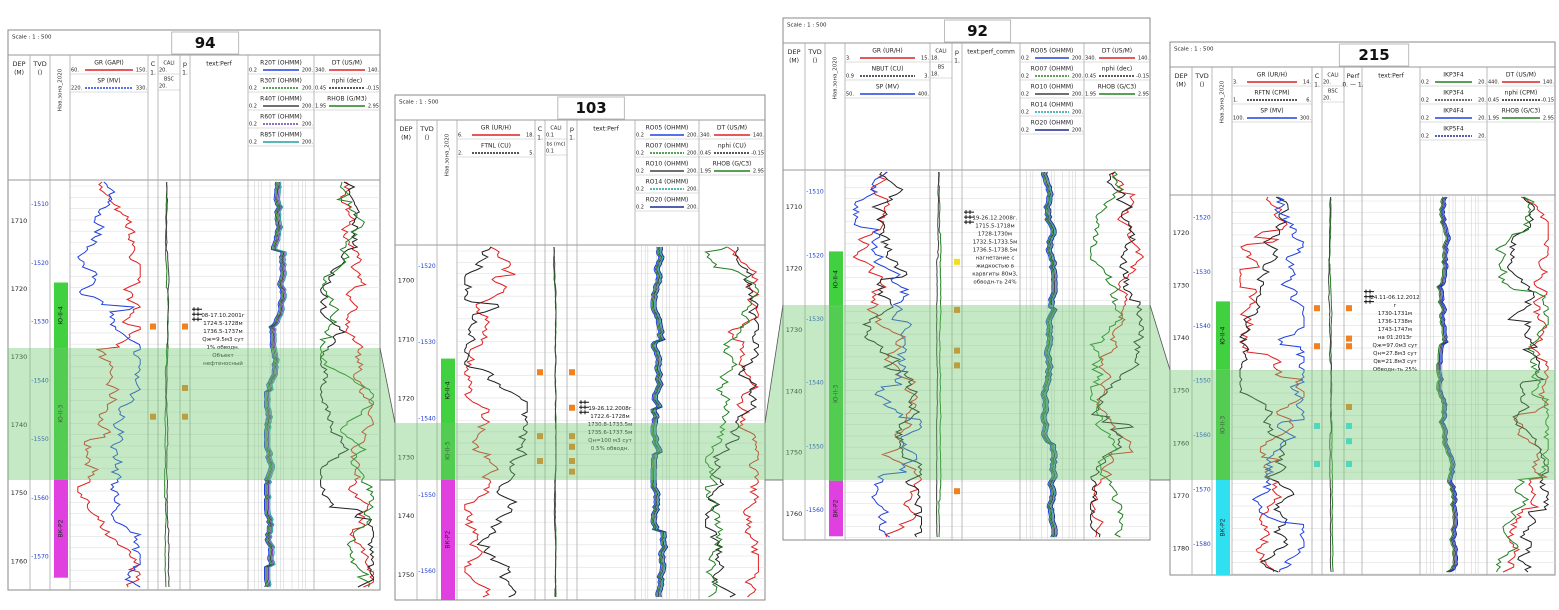  I want to click on md-label: 1720, so click(406, 398).